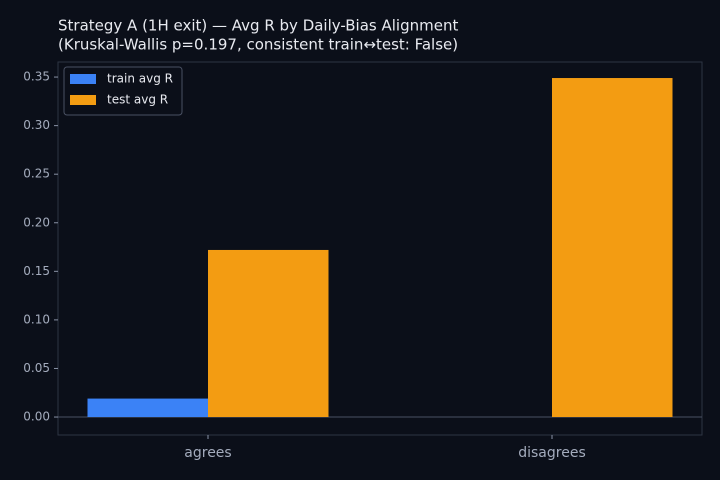  What do you see at coordinates (36, 319) in the screenshot?
I see `y-tick-label: 0.10` at bounding box center [36, 319].